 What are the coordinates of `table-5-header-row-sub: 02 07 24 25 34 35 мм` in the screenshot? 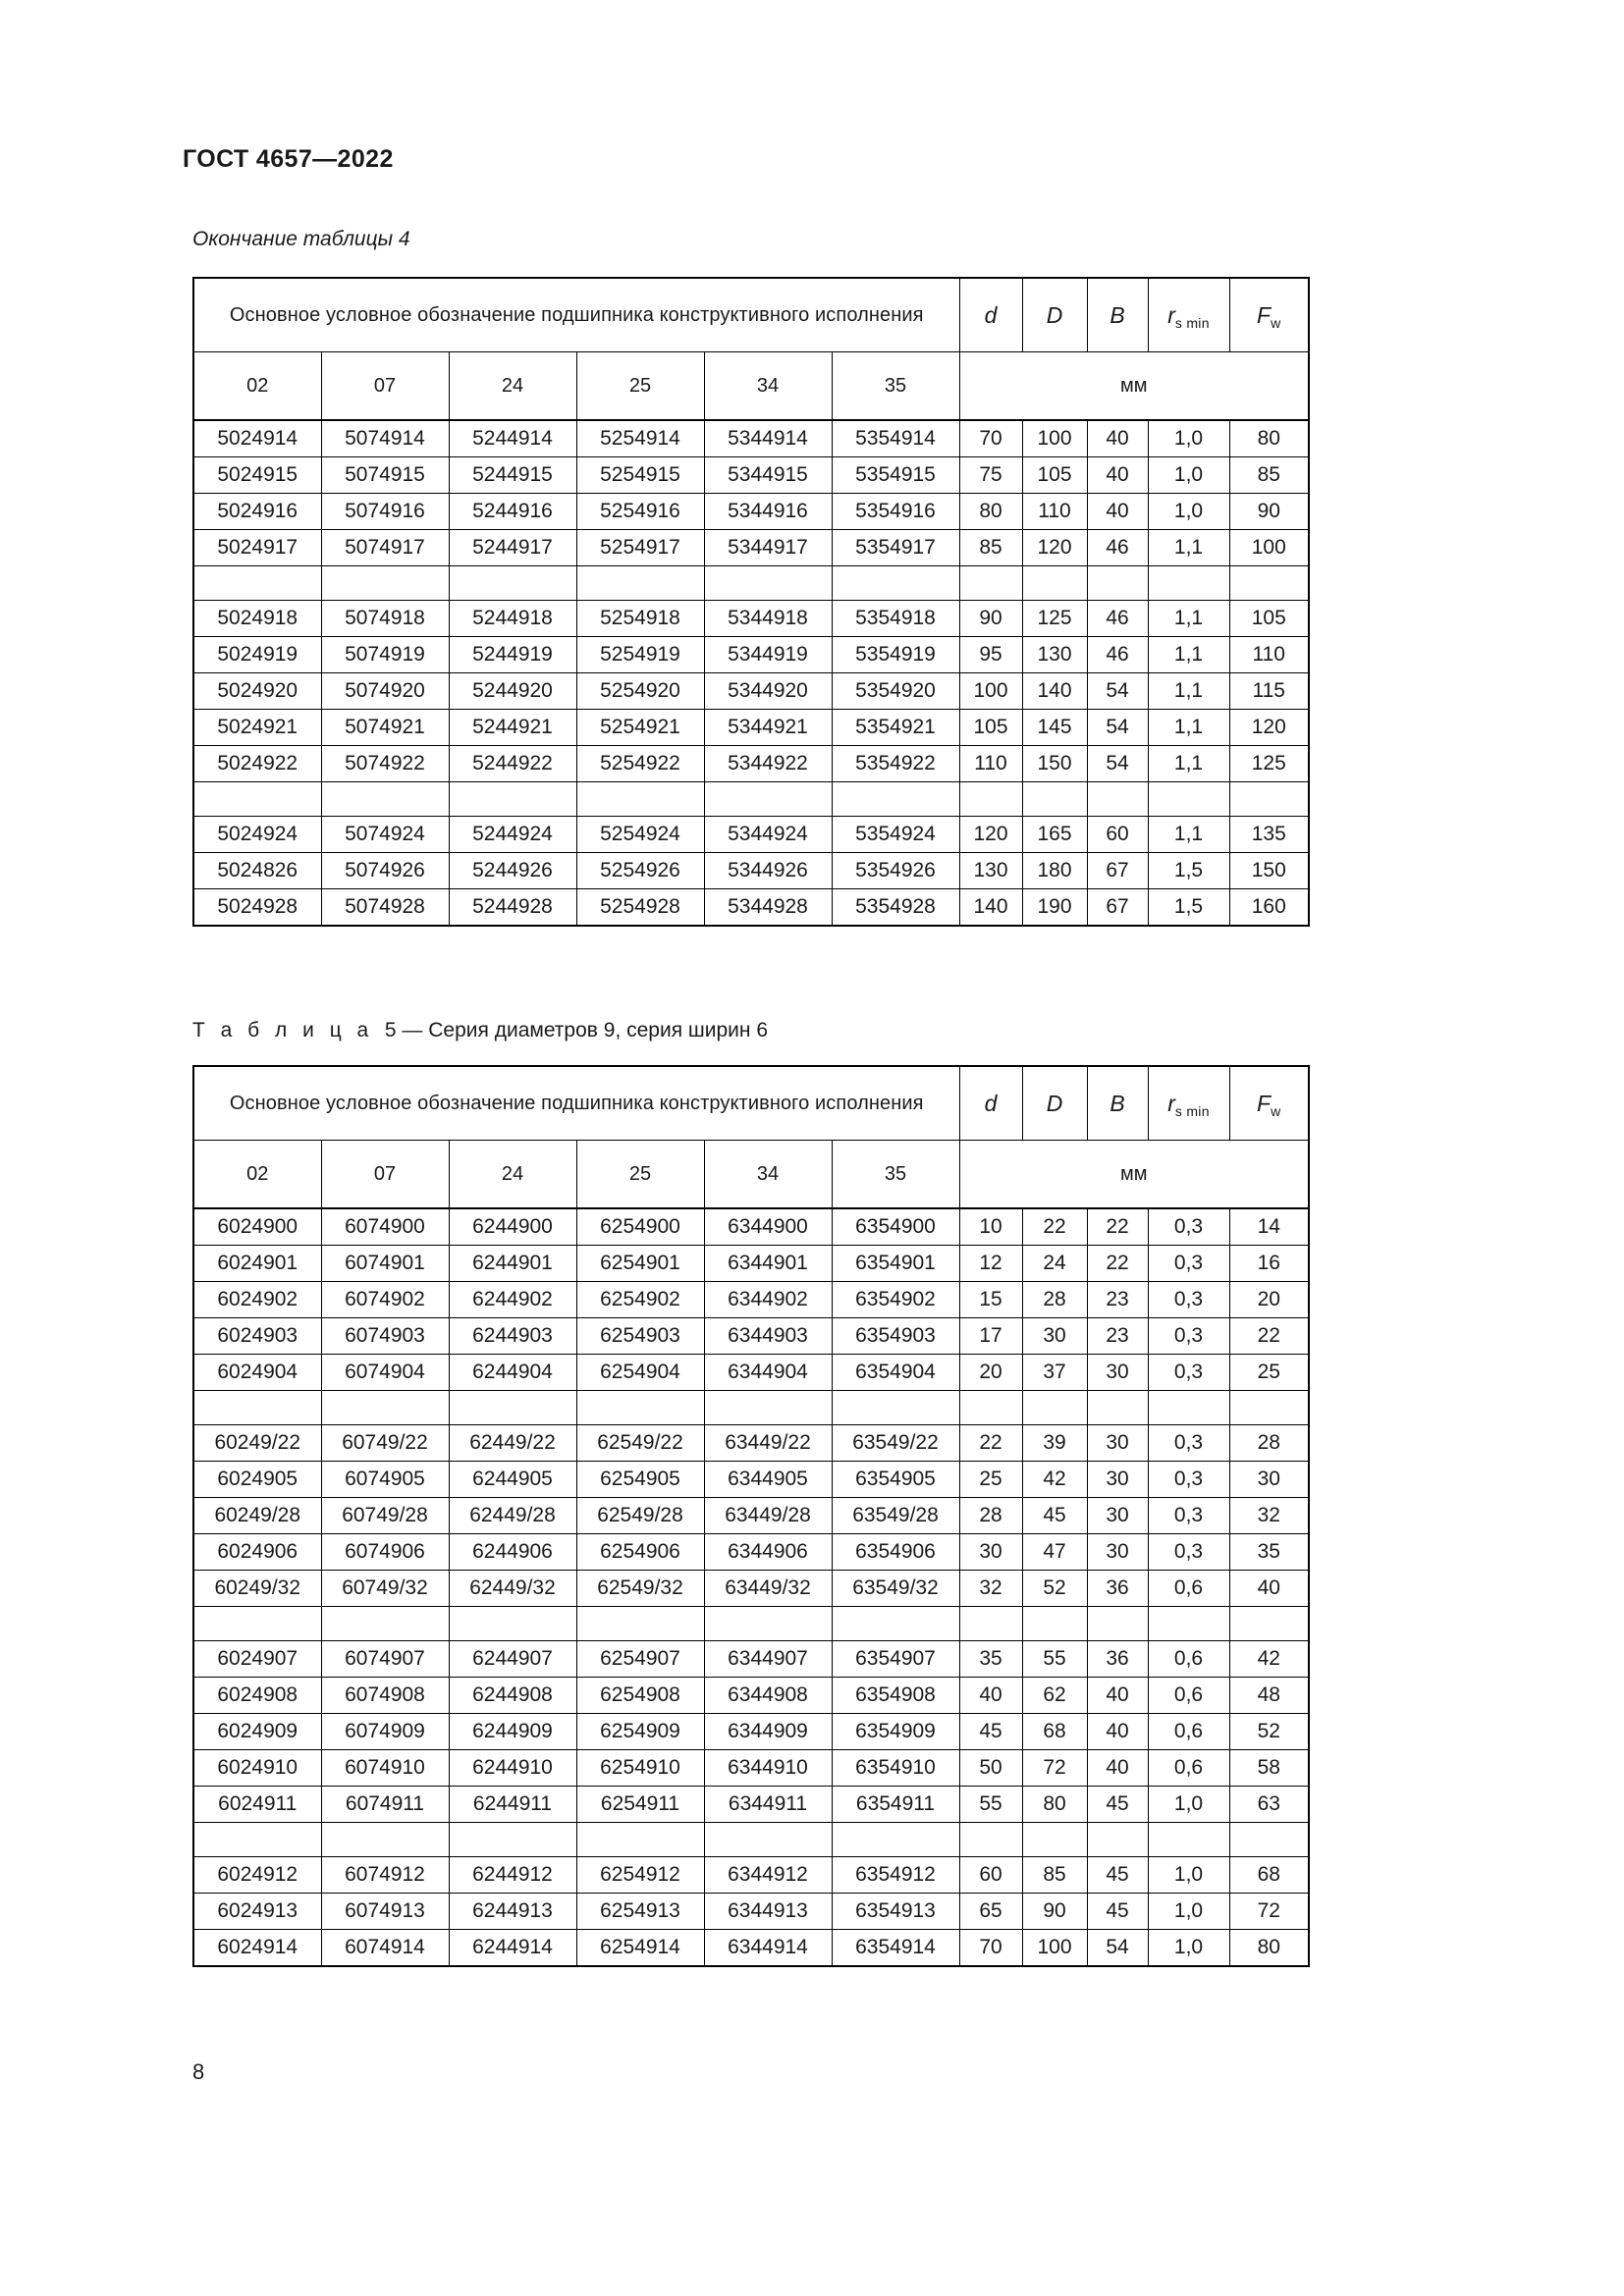 It's located at (751, 1174).